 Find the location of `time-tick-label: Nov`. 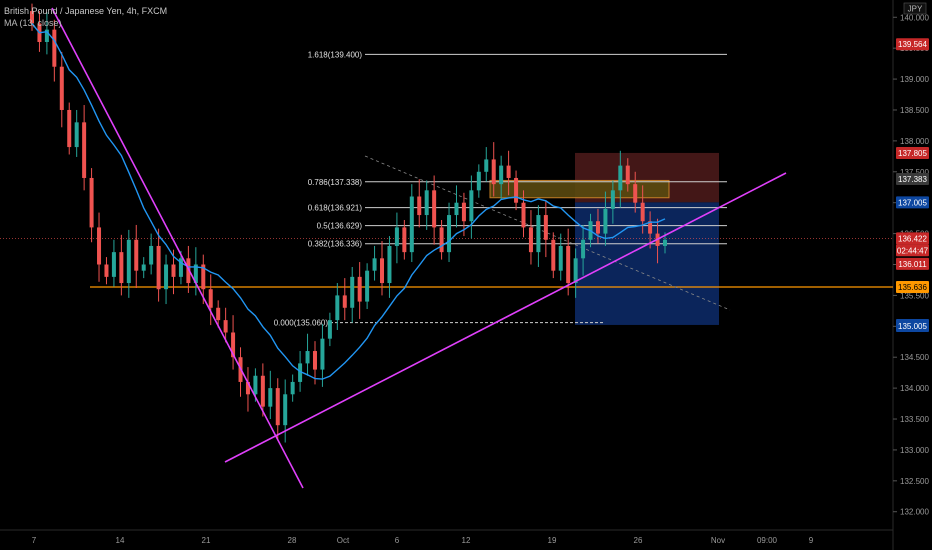

time-tick-label: Nov is located at coordinates (718, 540).